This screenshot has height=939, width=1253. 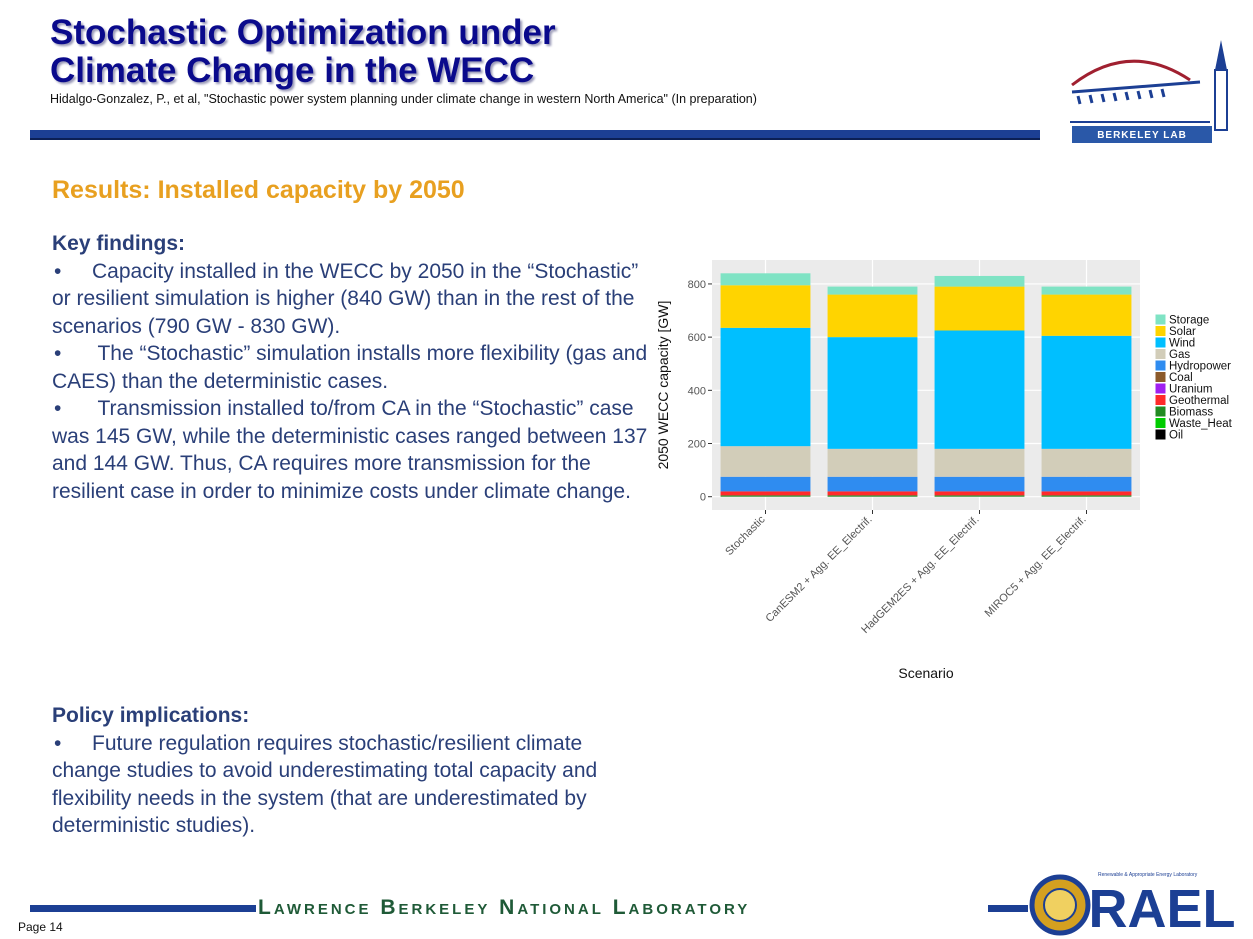 What do you see at coordinates (1181, 378) in the screenshot?
I see `legend-label: Coal` at bounding box center [1181, 378].